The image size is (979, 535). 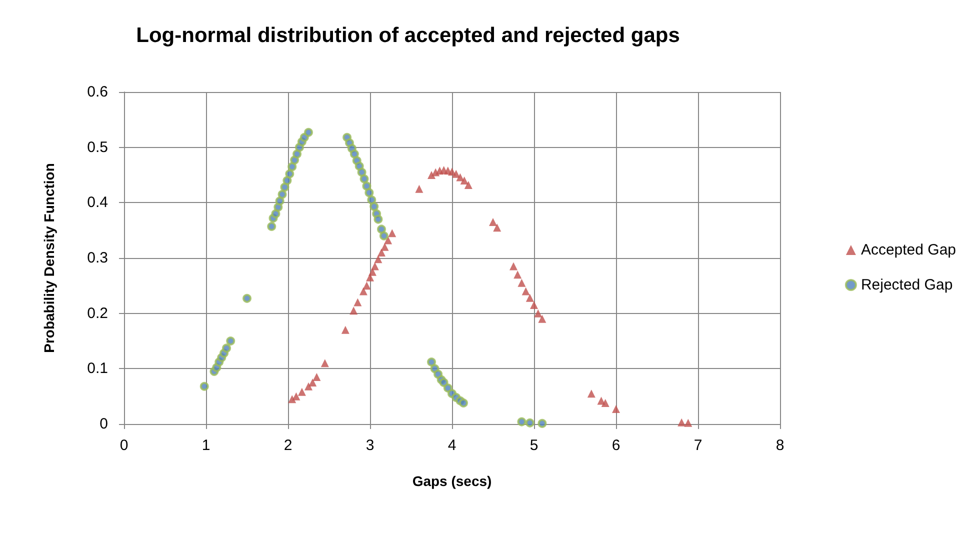 What do you see at coordinates (97, 258) in the screenshot?
I see `y-tick-label: 0.3` at bounding box center [97, 258].